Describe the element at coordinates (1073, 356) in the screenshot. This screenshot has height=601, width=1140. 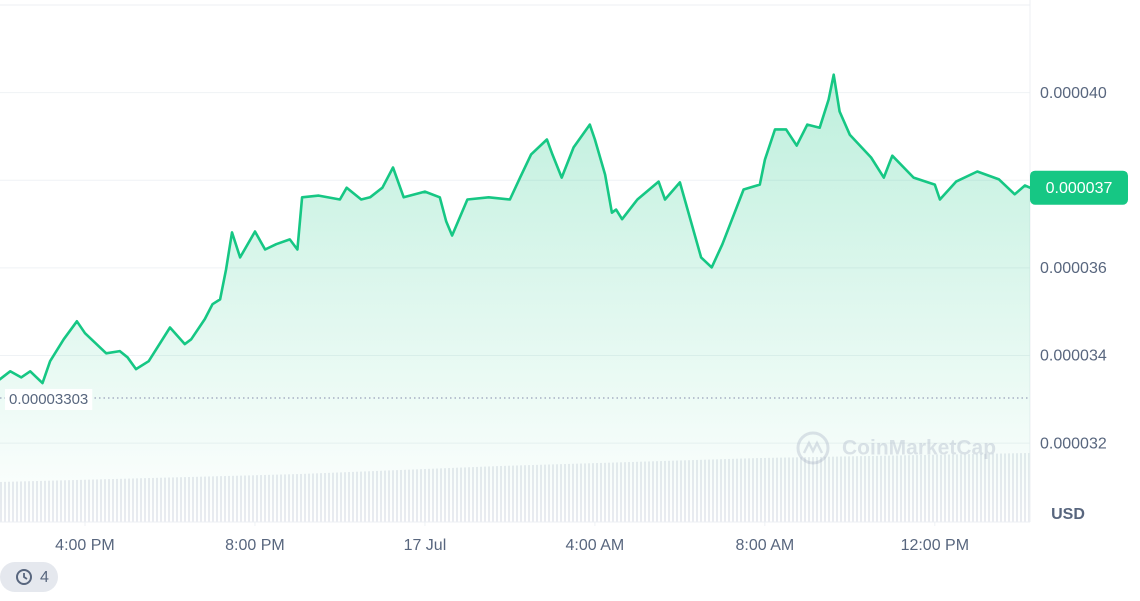
I see `y-tick-label: 0.000034` at that location.